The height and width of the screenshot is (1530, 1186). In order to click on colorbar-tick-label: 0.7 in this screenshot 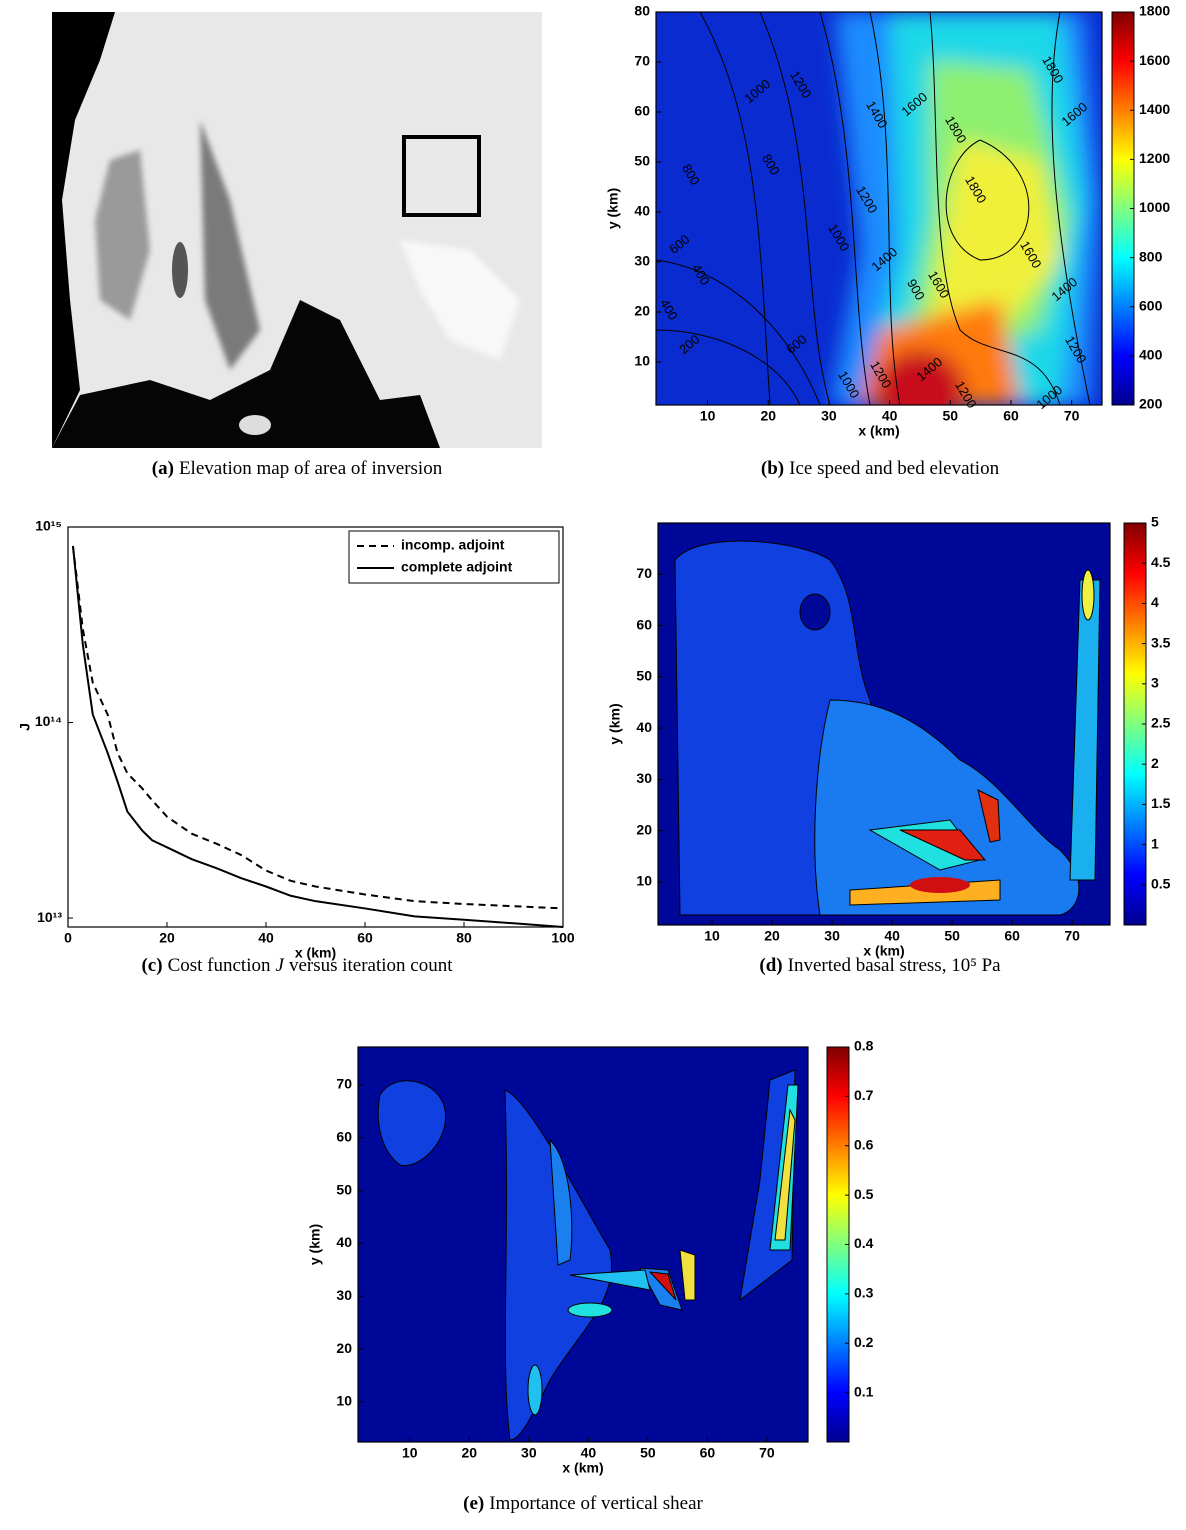, I will do `click(864, 1095)`.